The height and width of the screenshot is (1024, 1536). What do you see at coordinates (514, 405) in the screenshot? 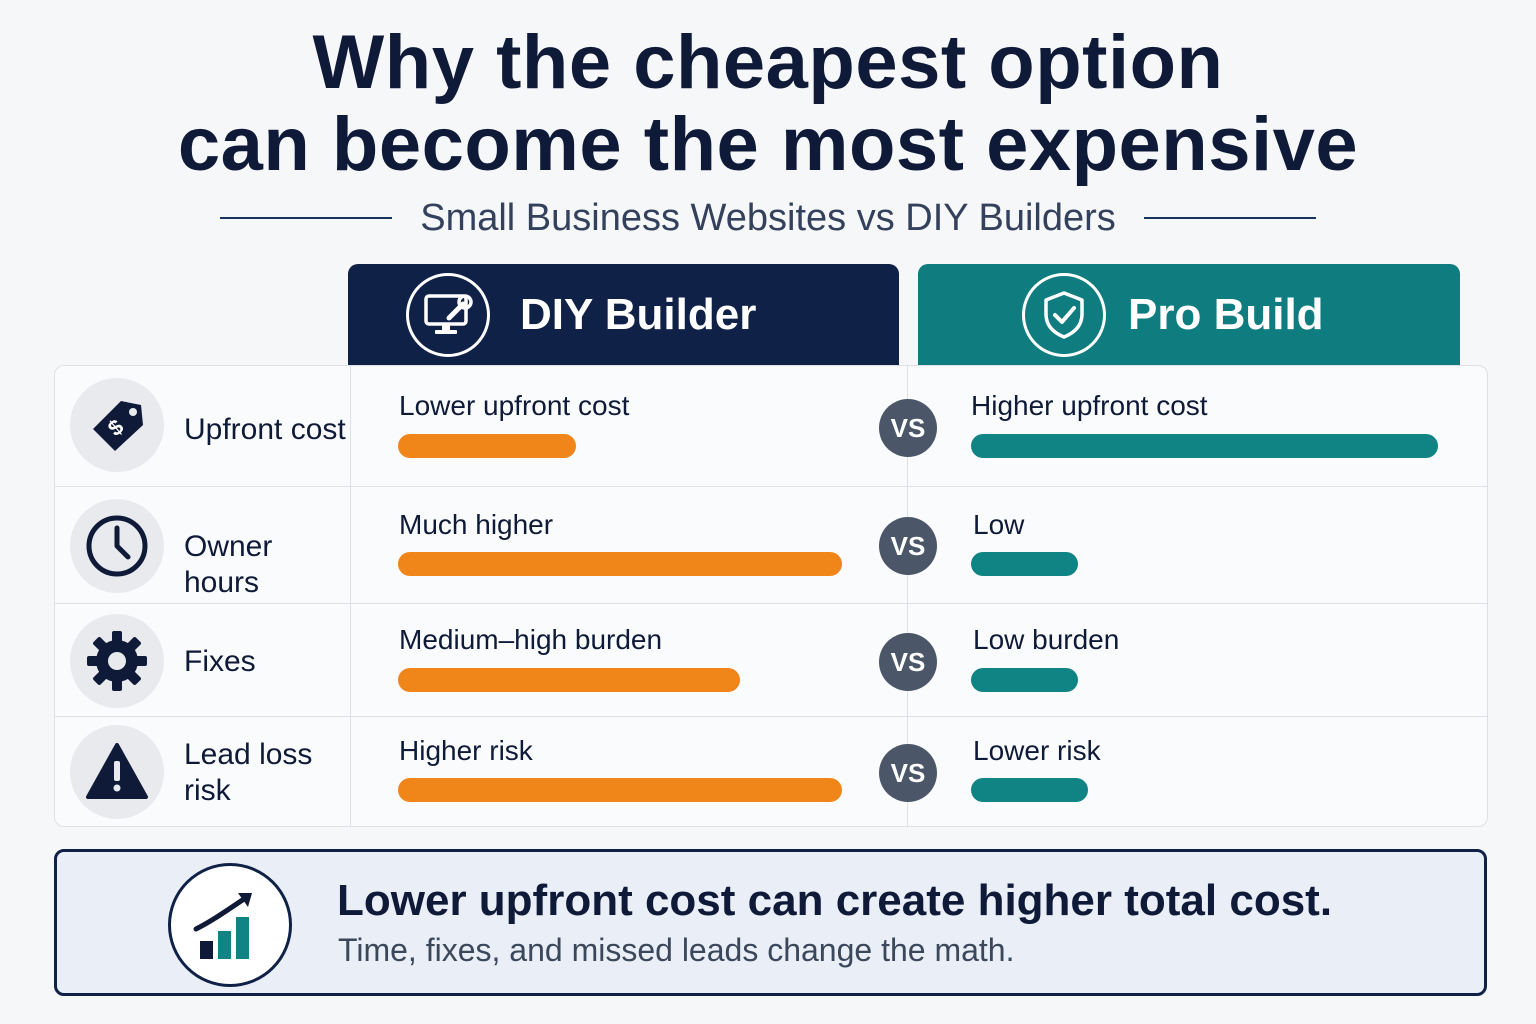
I see `diy-value-text: Lower upfront cost` at bounding box center [514, 405].